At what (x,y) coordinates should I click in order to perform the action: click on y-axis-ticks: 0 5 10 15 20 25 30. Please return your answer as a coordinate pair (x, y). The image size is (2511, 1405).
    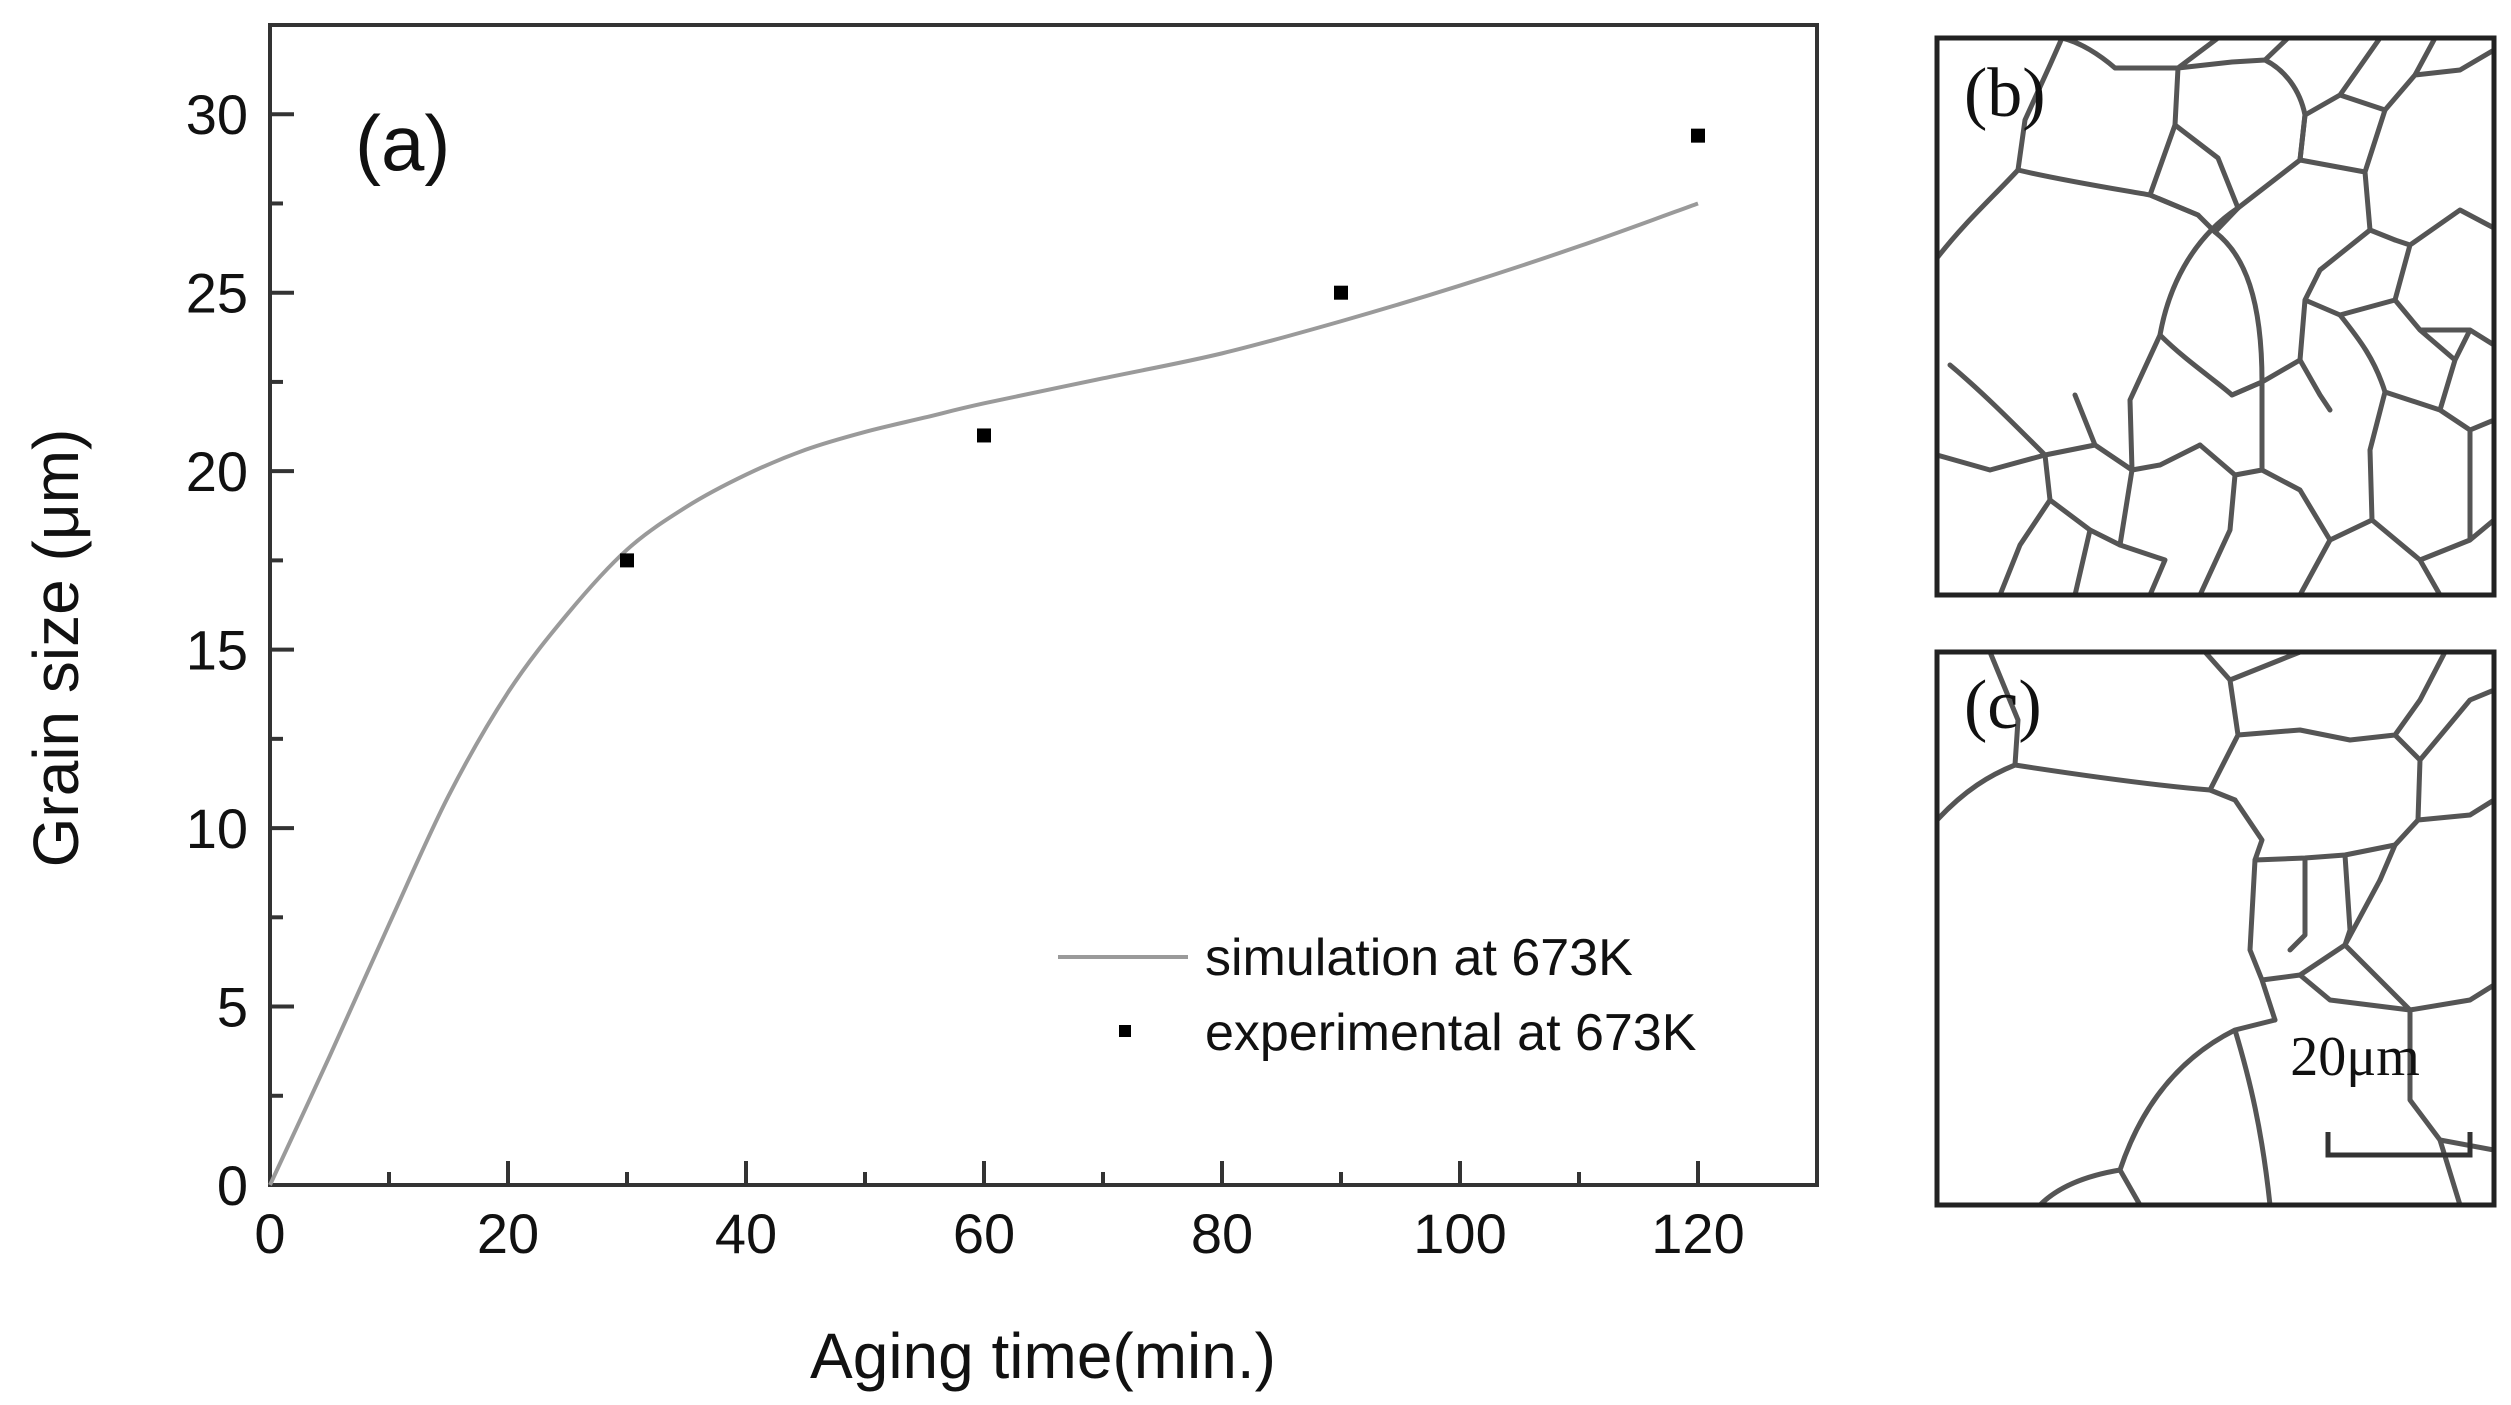
    Looking at the image, I should click on (240, 650).